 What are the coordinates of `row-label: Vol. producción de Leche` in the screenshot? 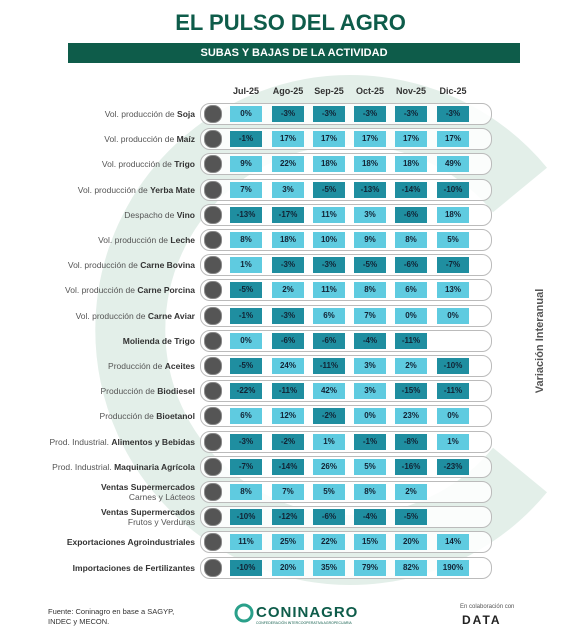 It's located at (107, 240).